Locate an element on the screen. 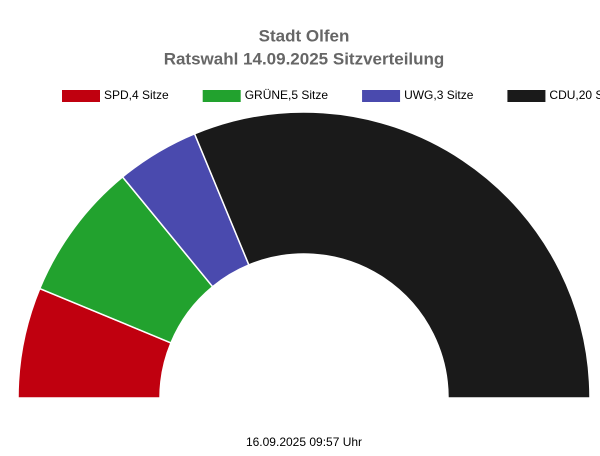  legend-label: GRÜNE,5 Sitze is located at coordinates (287, 95).